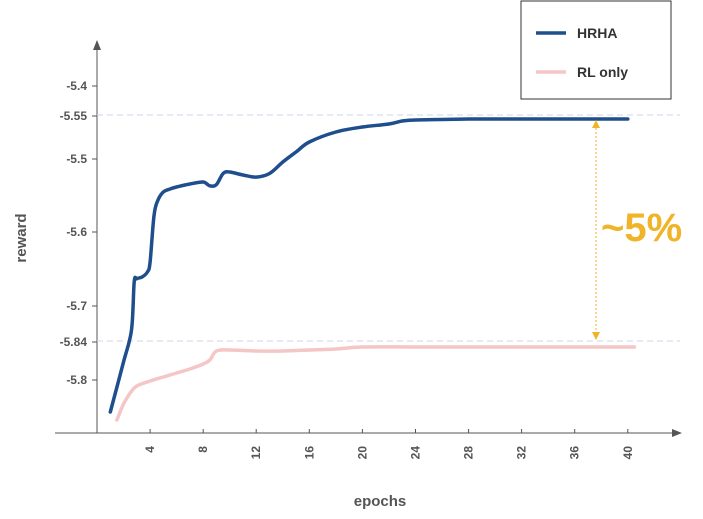 The width and height of the screenshot is (703, 519). What do you see at coordinates (469, 453) in the screenshot?
I see `x-tick-label: 28` at bounding box center [469, 453].